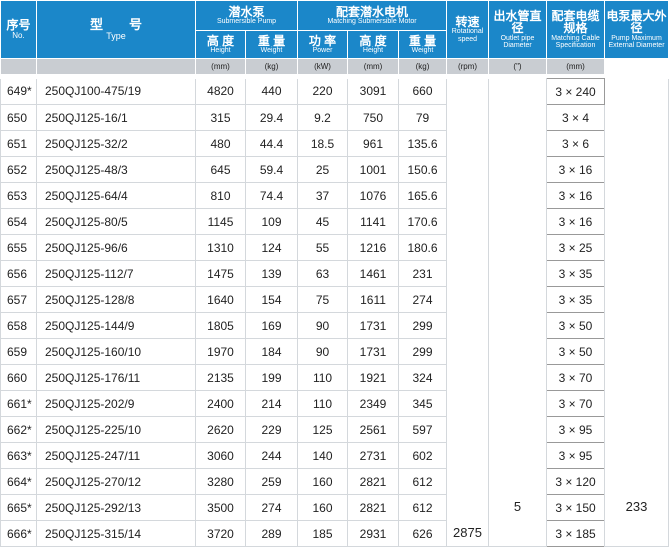  What do you see at coordinates (373, 221) in the screenshot?
I see `cell: 1141` at bounding box center [373, 221].